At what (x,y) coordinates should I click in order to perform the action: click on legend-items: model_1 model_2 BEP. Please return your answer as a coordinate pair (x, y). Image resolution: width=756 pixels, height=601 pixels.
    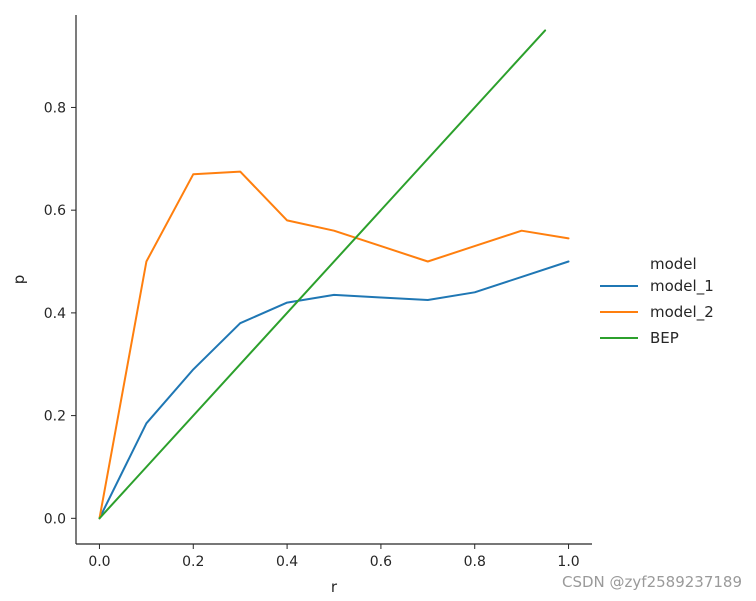
    Looking at the image, I should click on (657, 312).